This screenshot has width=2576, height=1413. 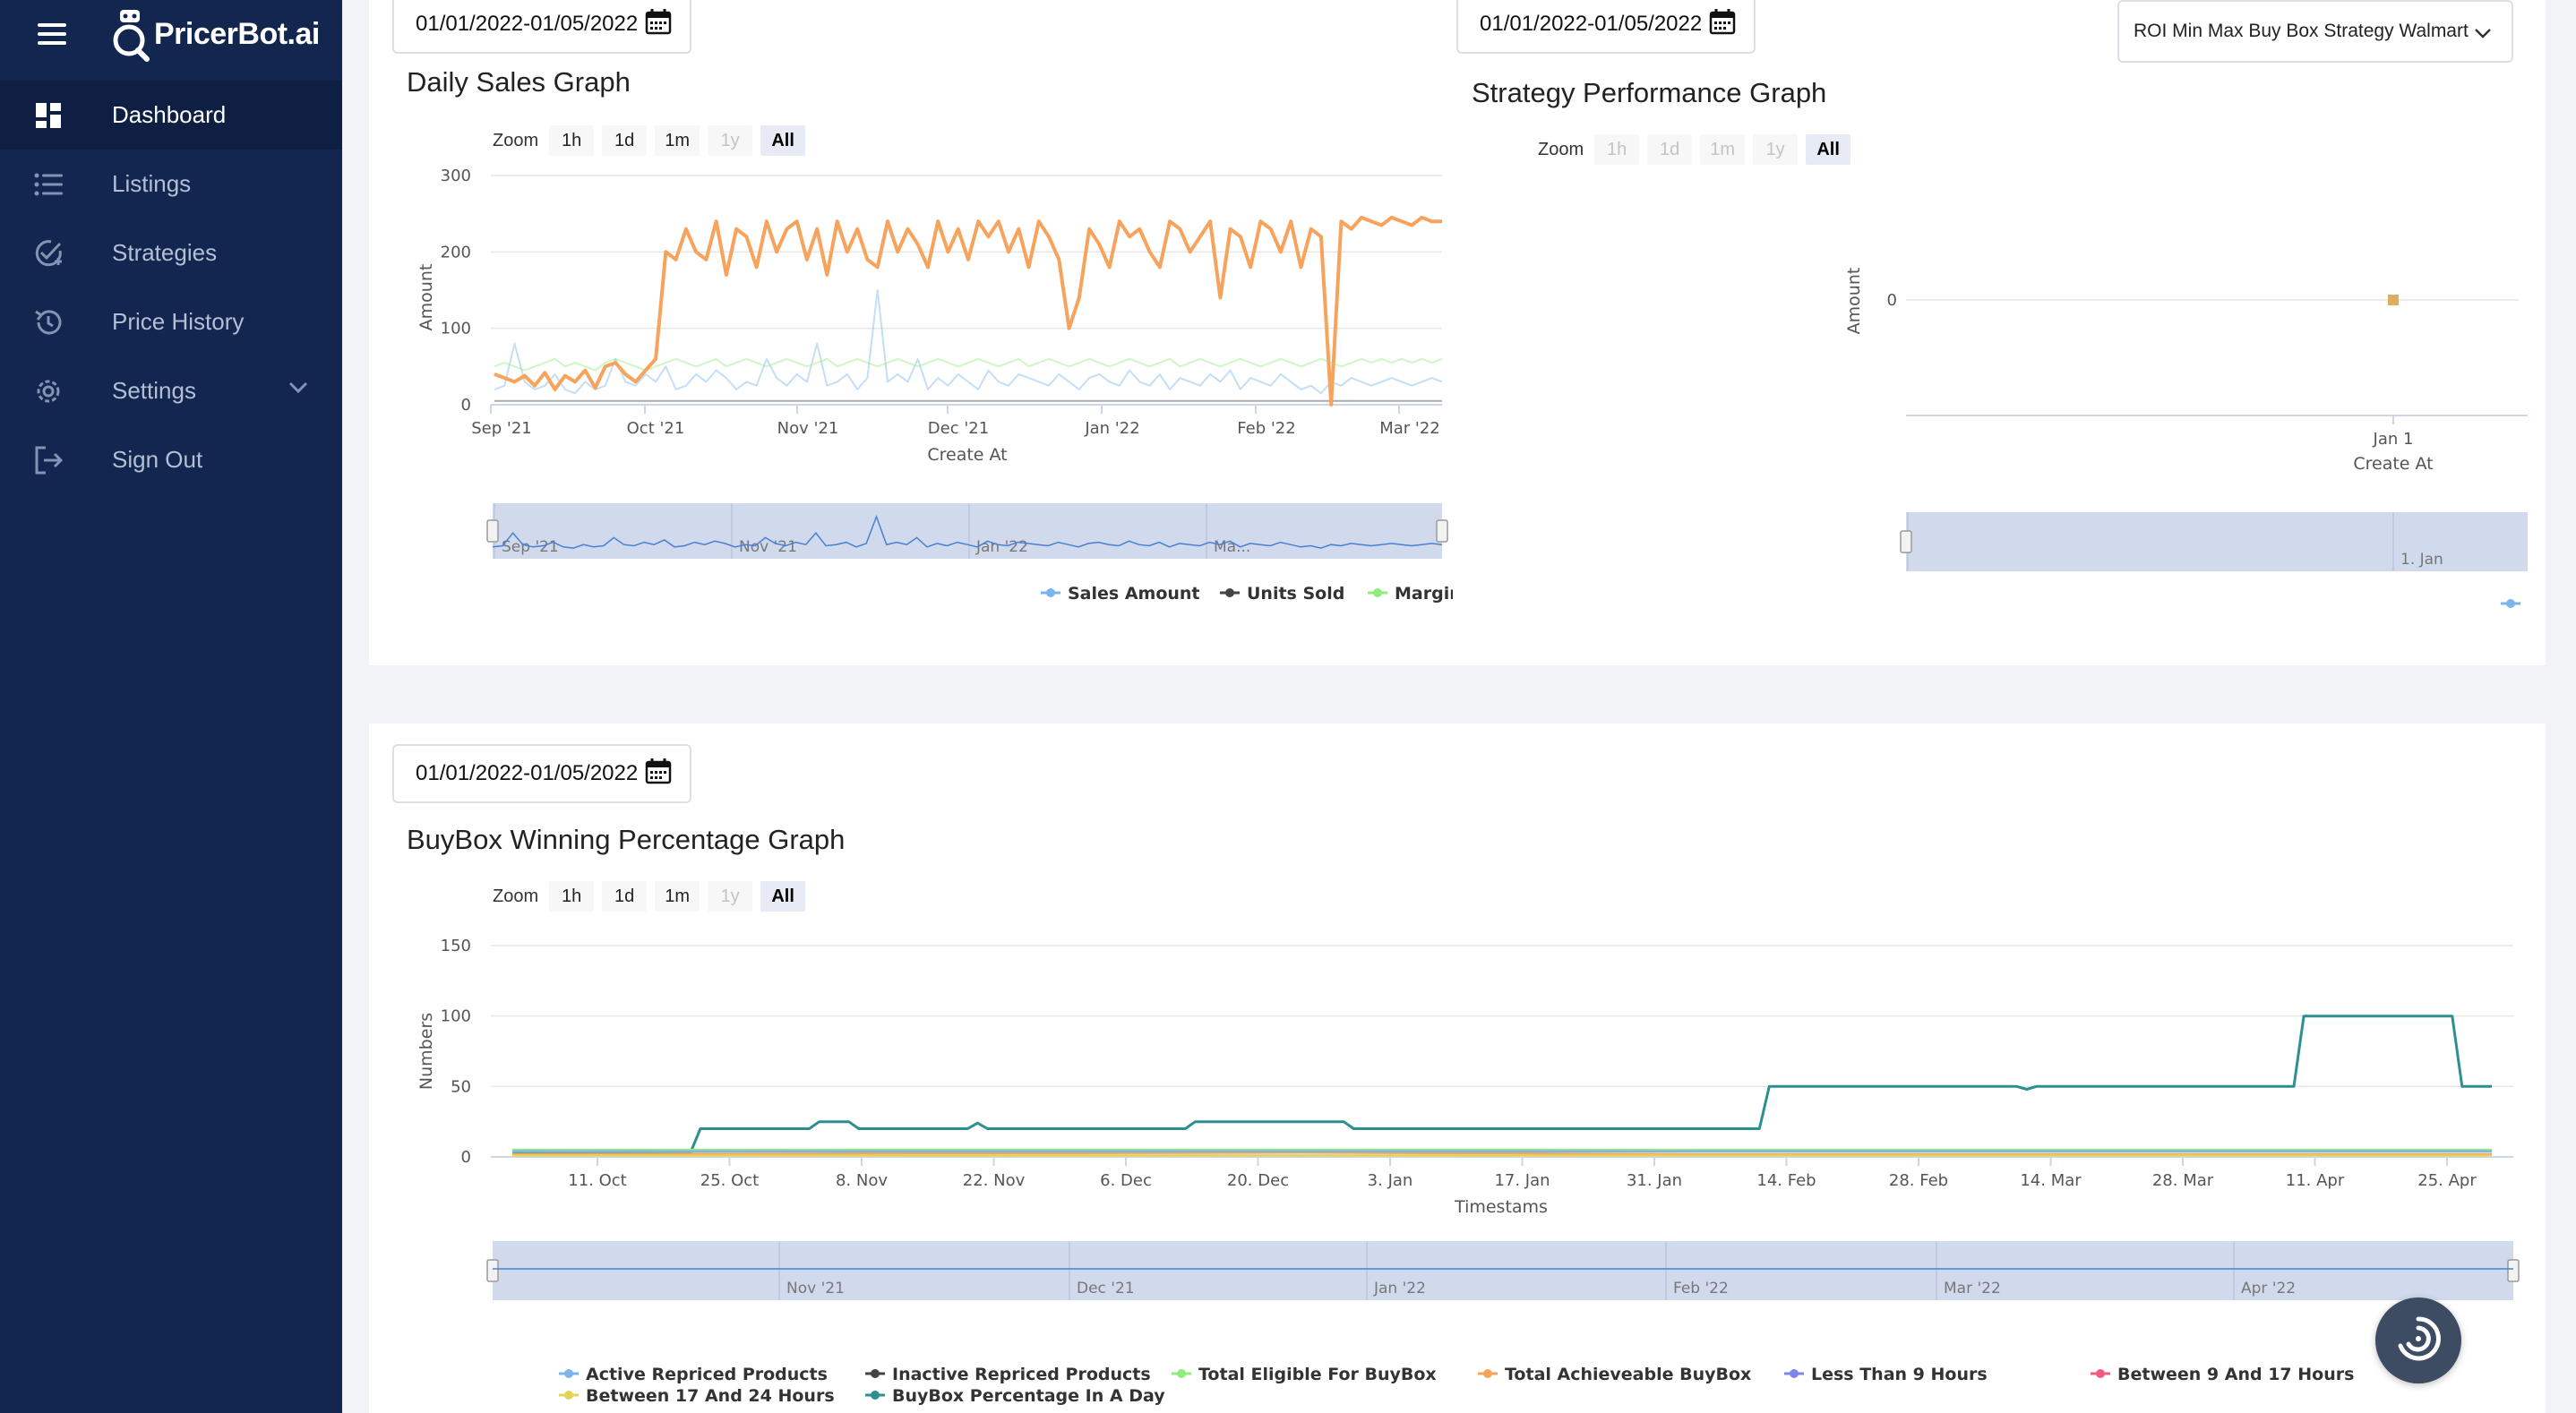 I want to click on strategy-date-range-picker: 01/01/2022-01/05/2022, so click(x=1606, y=27).